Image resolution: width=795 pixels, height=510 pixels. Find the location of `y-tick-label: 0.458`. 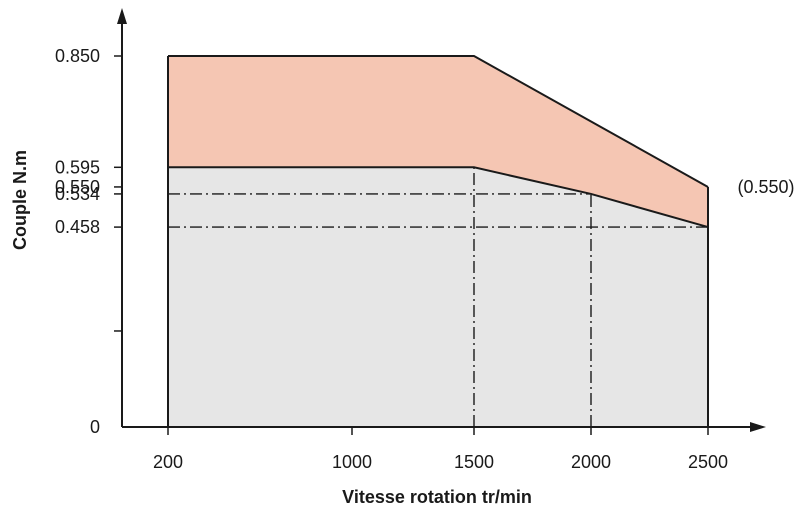

y-tick-label: 0.458 is located at coordinates (77, 227).